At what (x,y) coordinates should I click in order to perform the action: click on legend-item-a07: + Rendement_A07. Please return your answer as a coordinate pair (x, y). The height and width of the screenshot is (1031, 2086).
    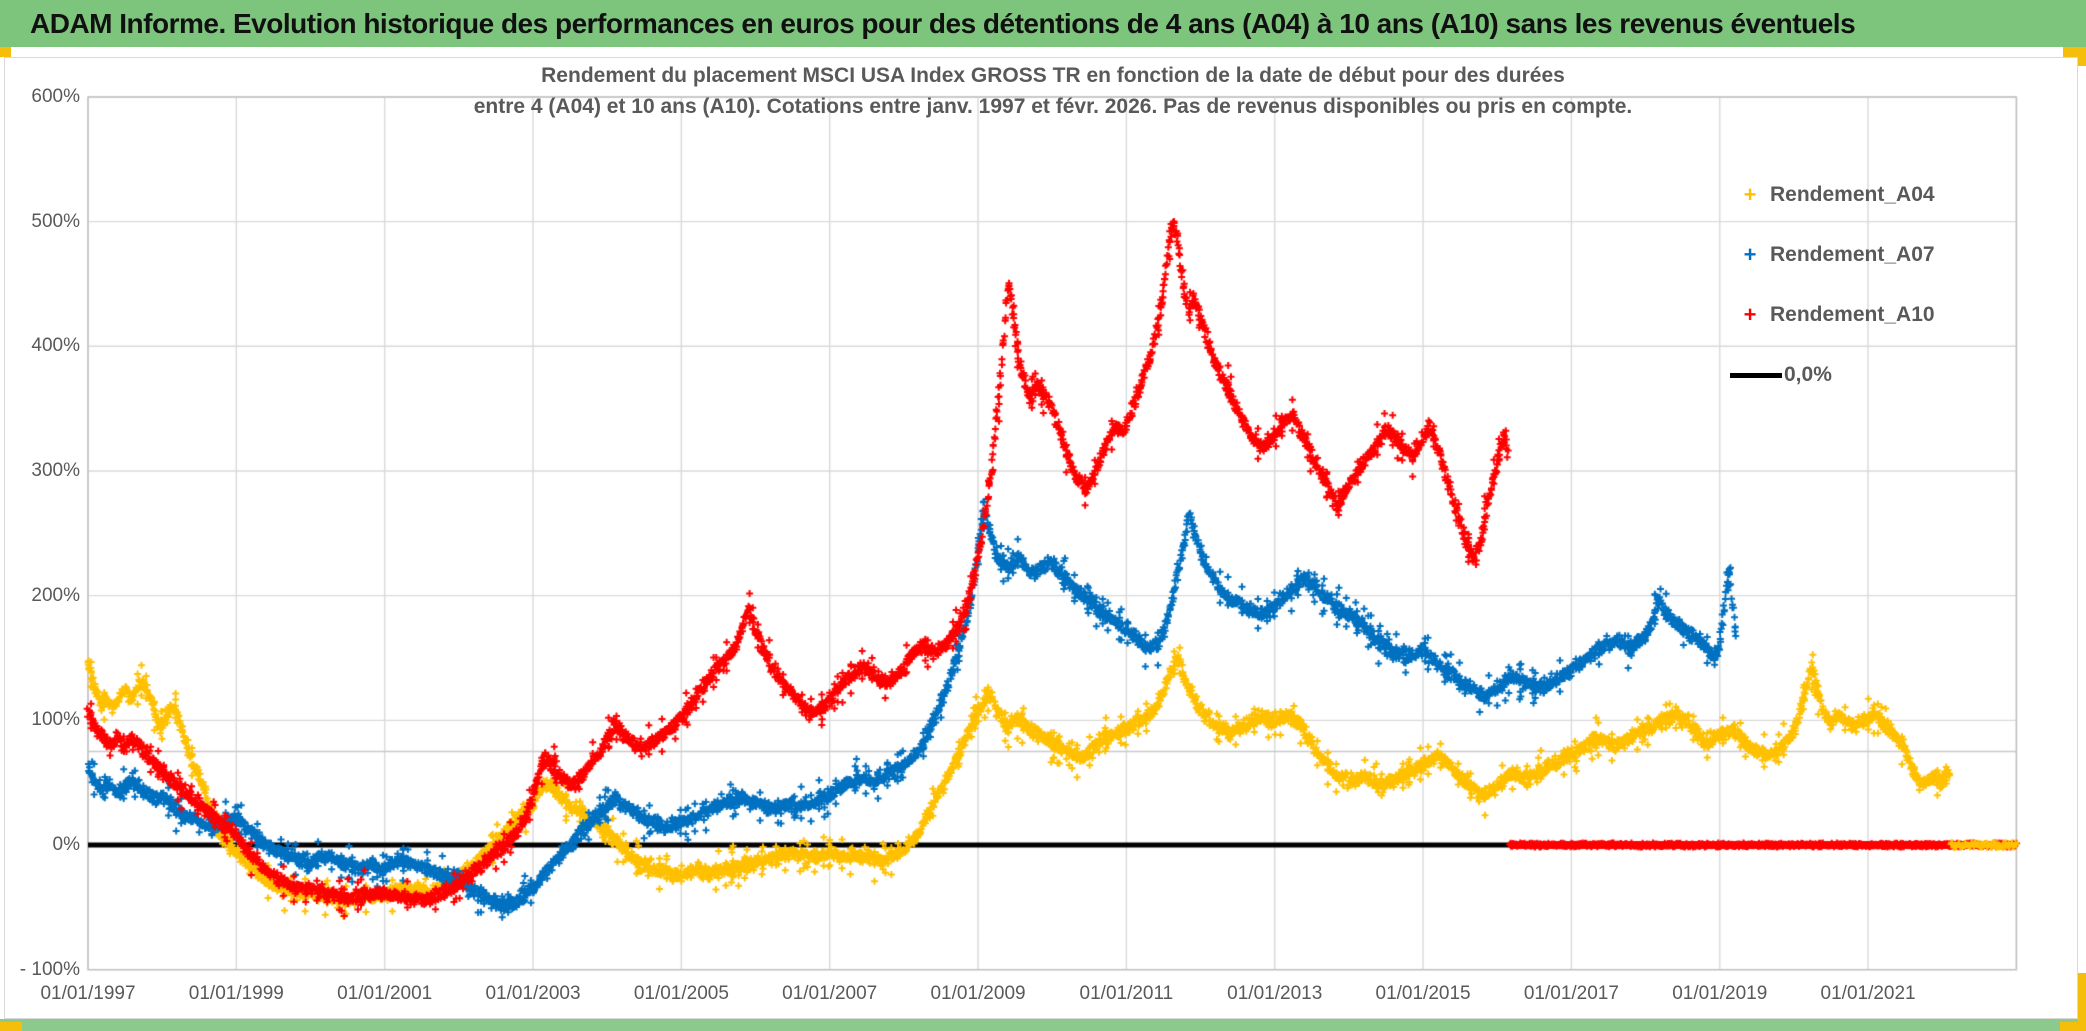
    Looking at the image, I should click on (1832, 255).